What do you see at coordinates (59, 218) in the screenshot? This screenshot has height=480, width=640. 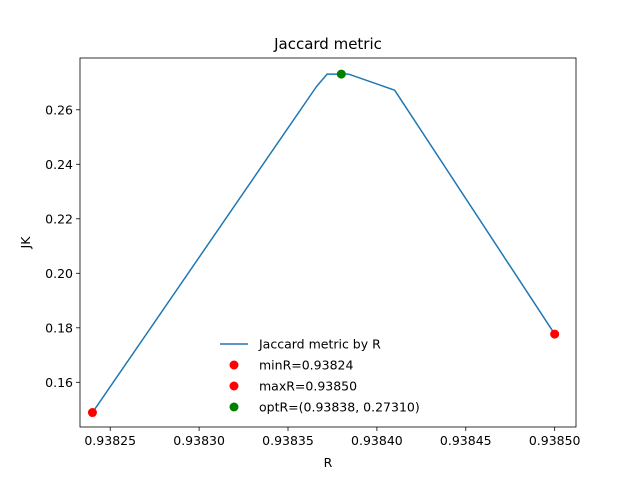 I see `y-tick-label: 0.22` at bounding box center [59, 218].